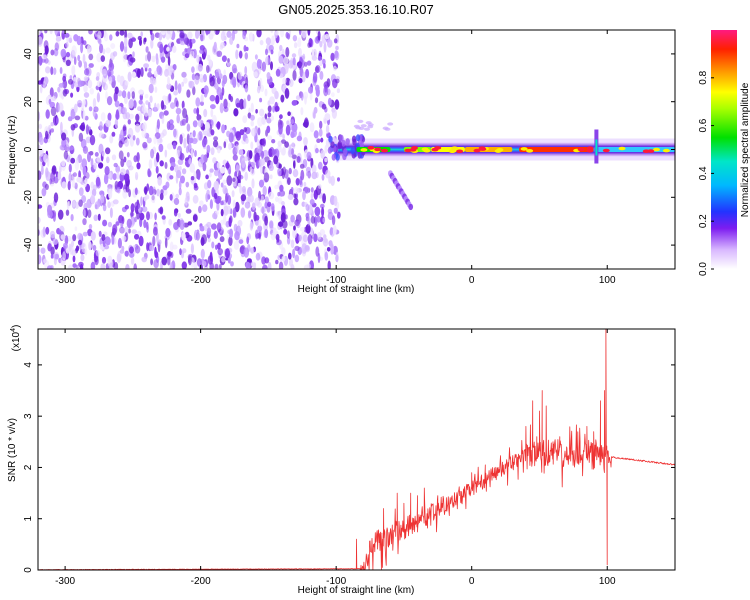 This screenshot has width=750, height=600. What do you see at coordinates (28, 467) in the screenshot?
I see `y-tick-label: 2` at bounding box center [28, 467].